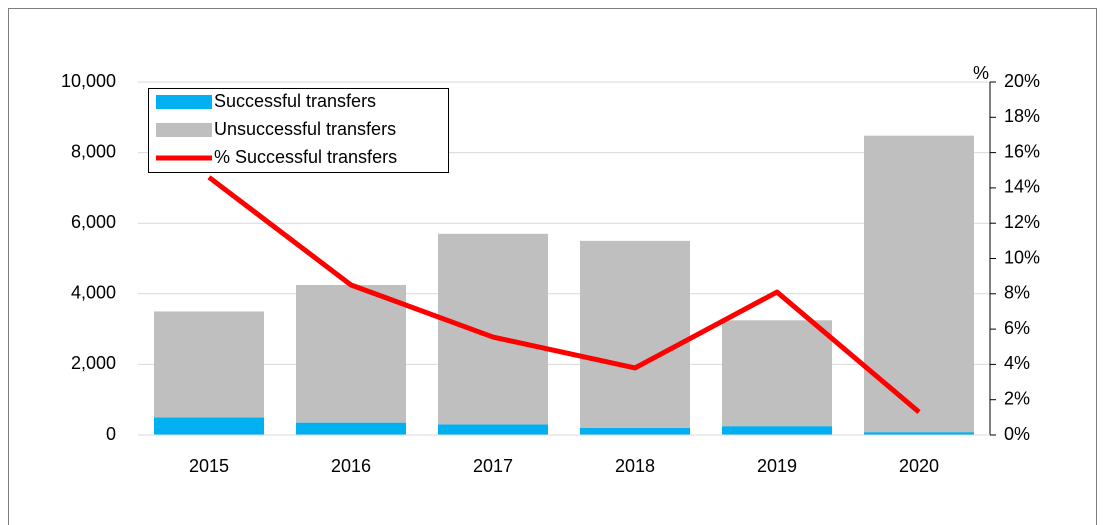  Describe the element at coordinates (777, 466) in the screenshot. I see `x-tick-label: 2019` at that location.